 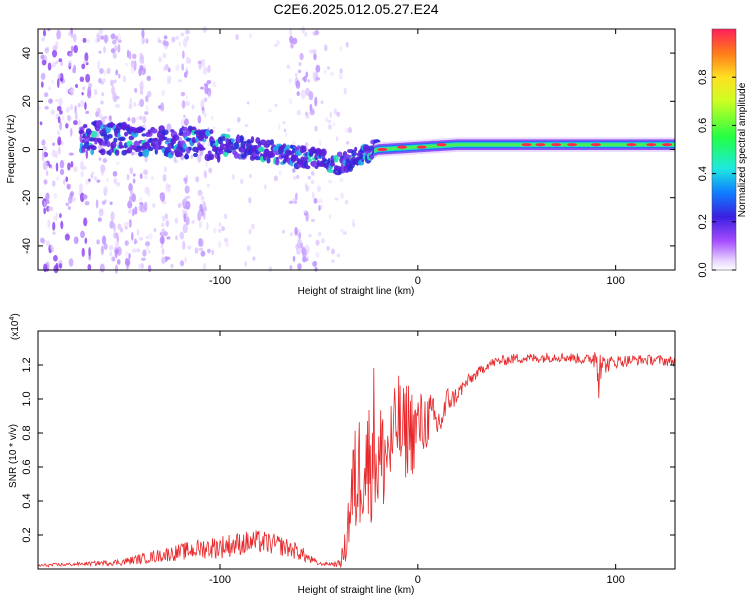 What do you see at coordinates (27, 398) in the screenshot?
I see `snr-y-tick-label: 1.0` at bounding box center [27, 398].